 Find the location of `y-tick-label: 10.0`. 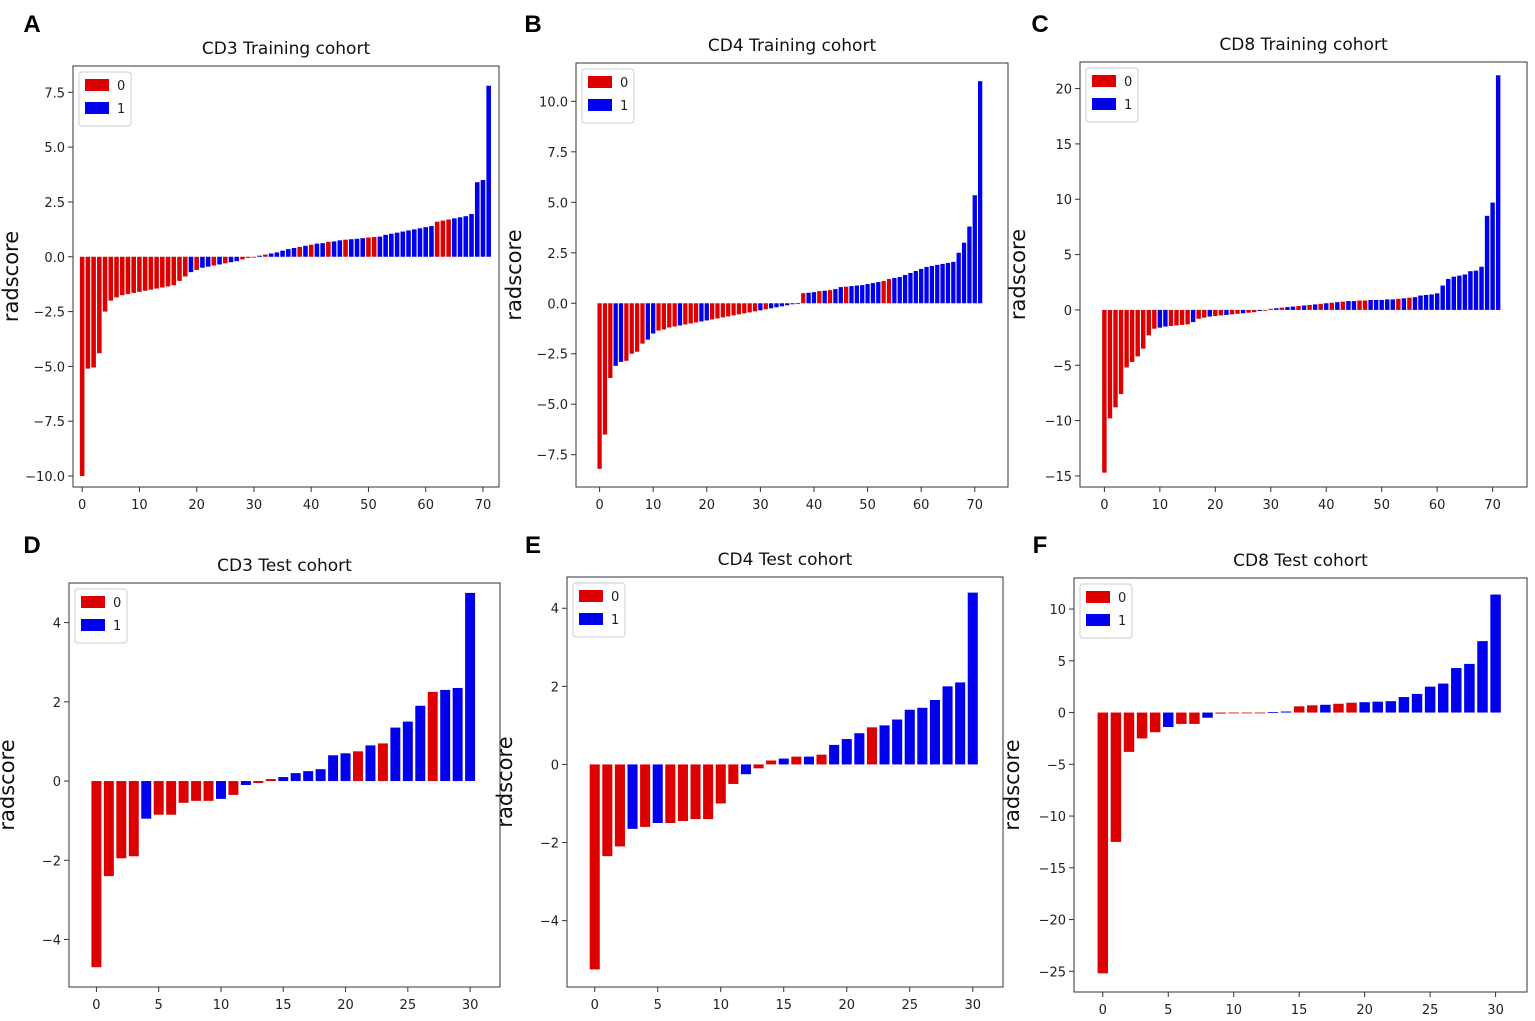

y-tick-label: 10.0 is located at coordinates (553, 102).